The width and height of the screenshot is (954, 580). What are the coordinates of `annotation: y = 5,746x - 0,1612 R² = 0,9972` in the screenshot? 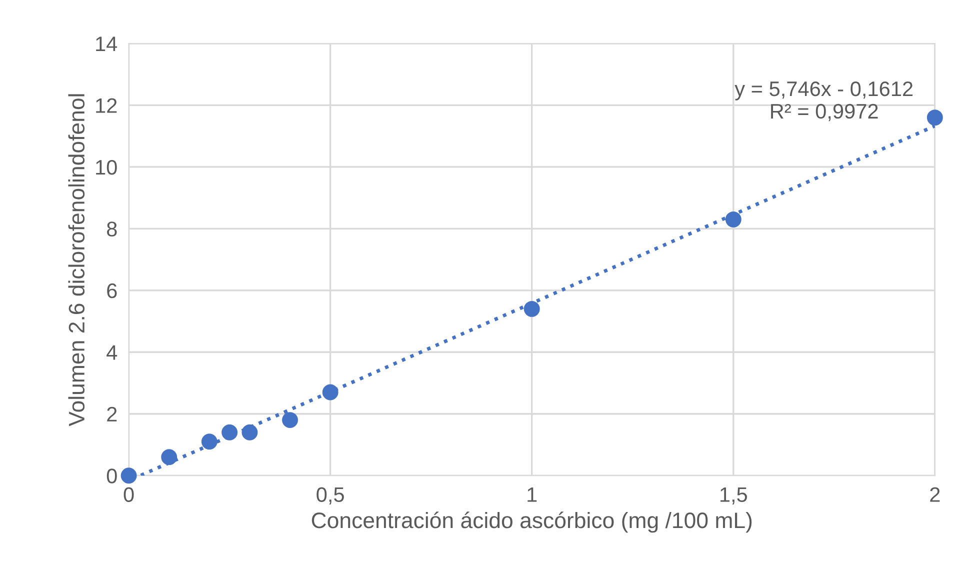 It's located at (823, 101).